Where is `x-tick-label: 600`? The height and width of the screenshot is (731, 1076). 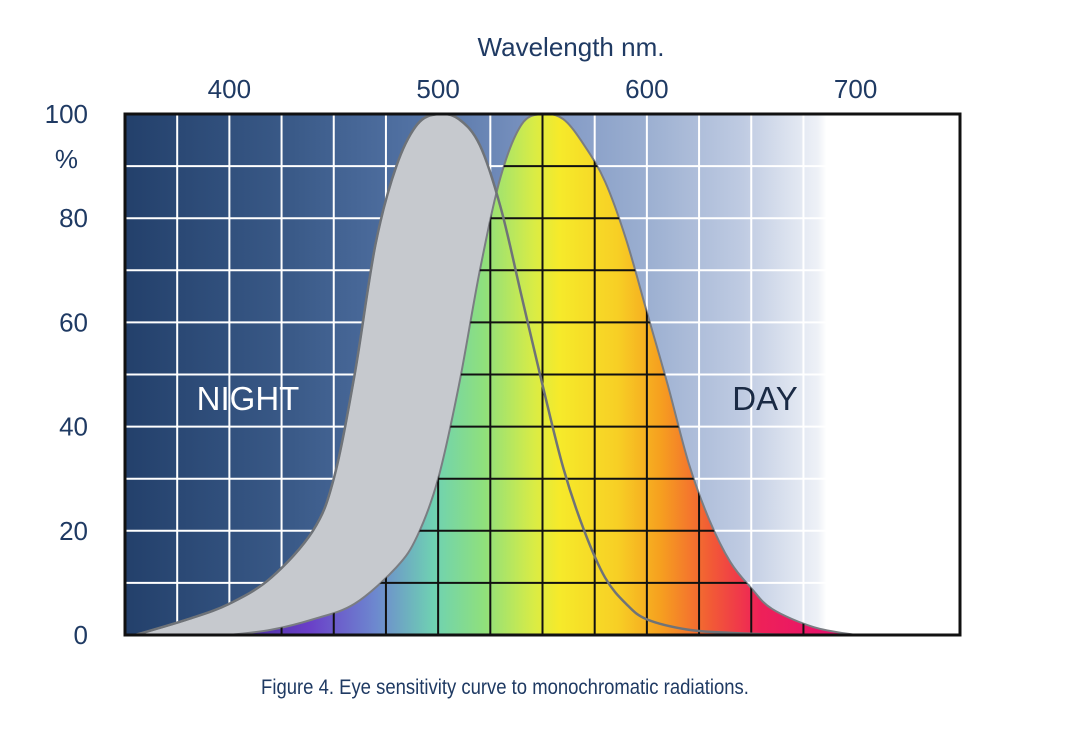 x-tick-label: 600 is located at coordinates (646, 89).